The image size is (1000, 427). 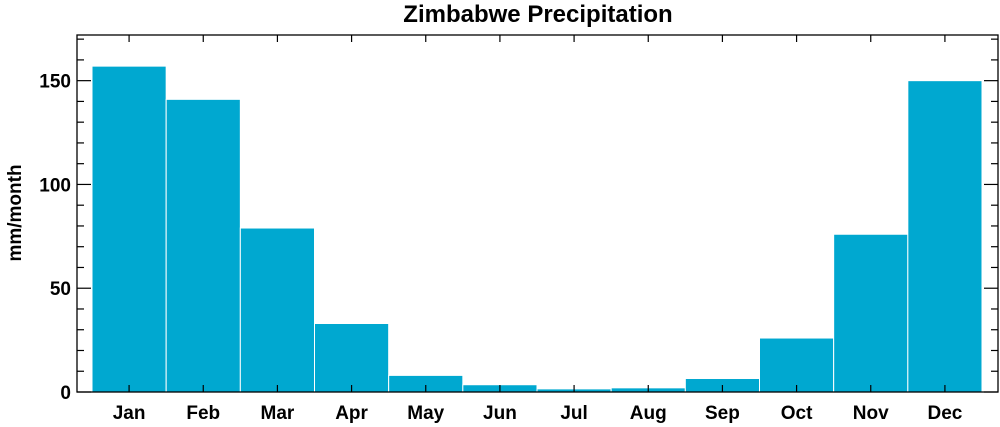 I want to click on x-tick-label: Mar, so click(x=278, y=413).